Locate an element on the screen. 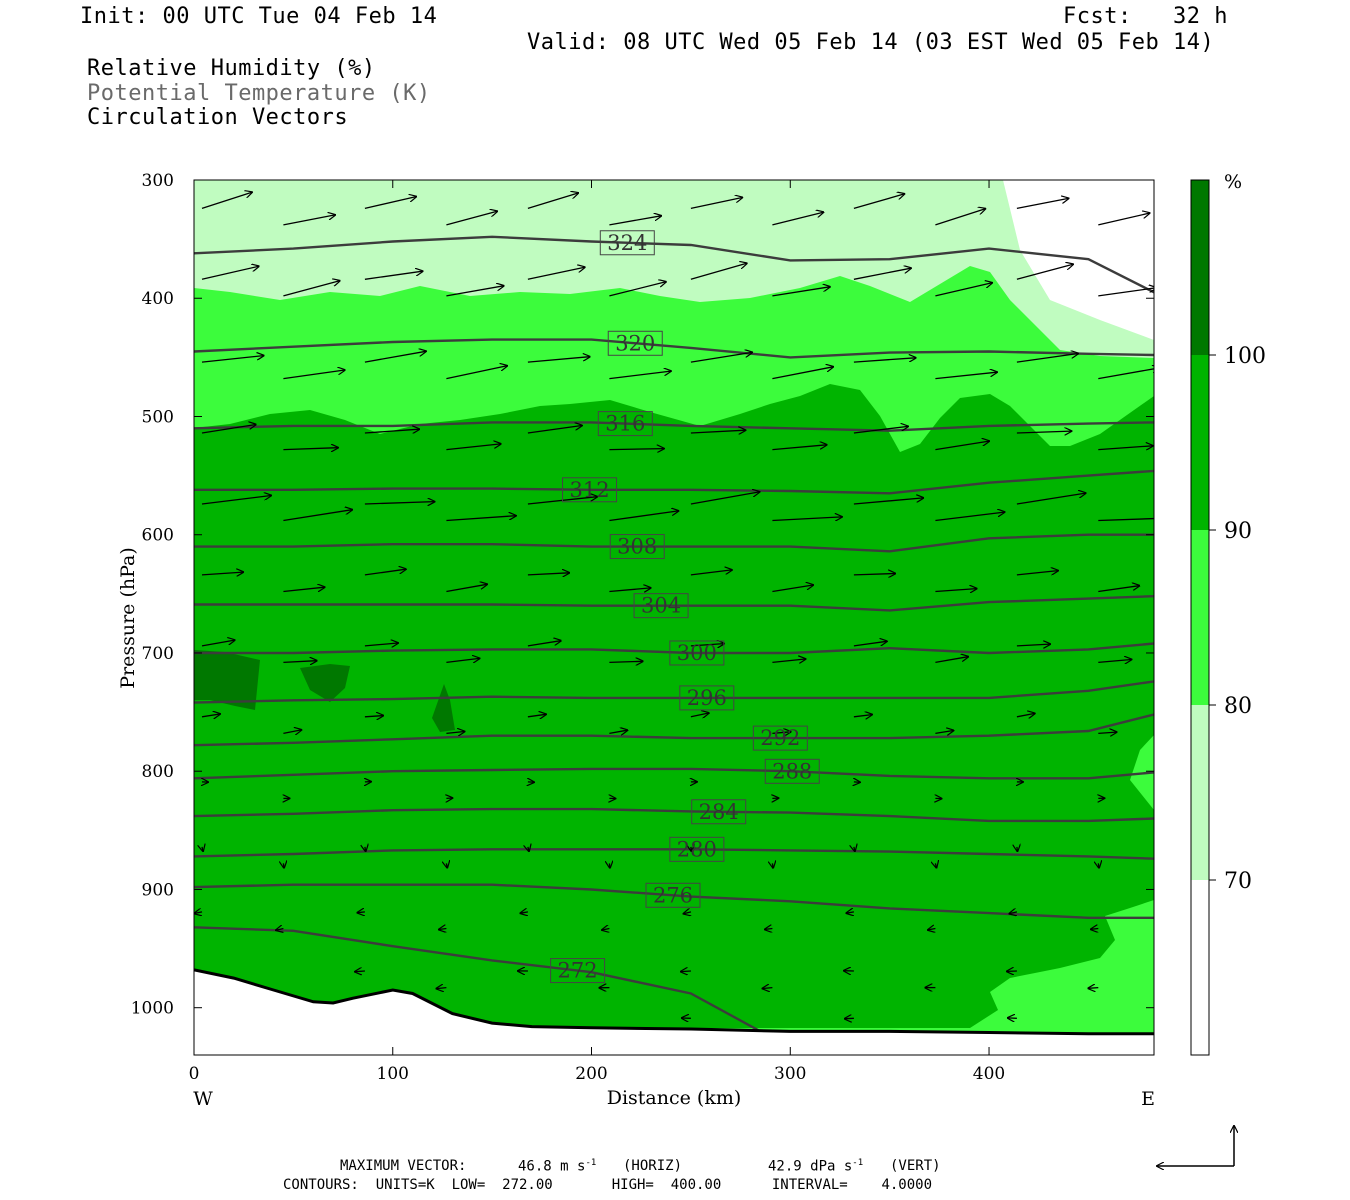  x-tick-label-200: 200 is located at coordinates (591, 1074).